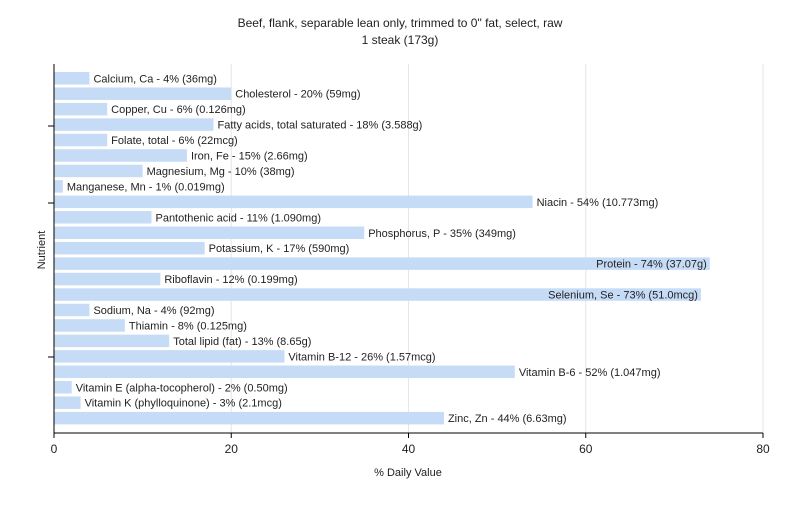 The width and height of the screenshot is (800, 505). Describe the element at coordinates (442, 234) in the screenshot. I see `bar-label: Phosphorus, P - 35% (349mg)` at that location.